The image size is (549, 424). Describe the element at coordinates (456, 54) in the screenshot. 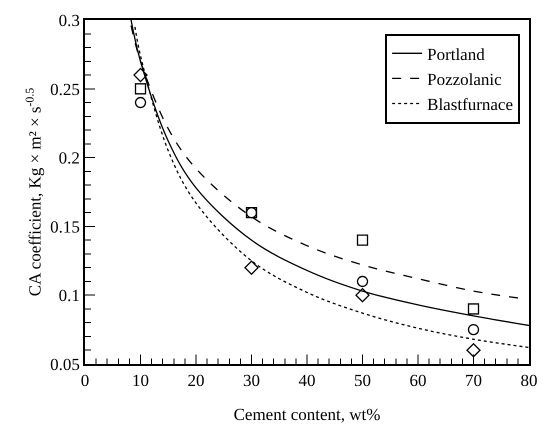

I see `legend-label: Portland` at that location.